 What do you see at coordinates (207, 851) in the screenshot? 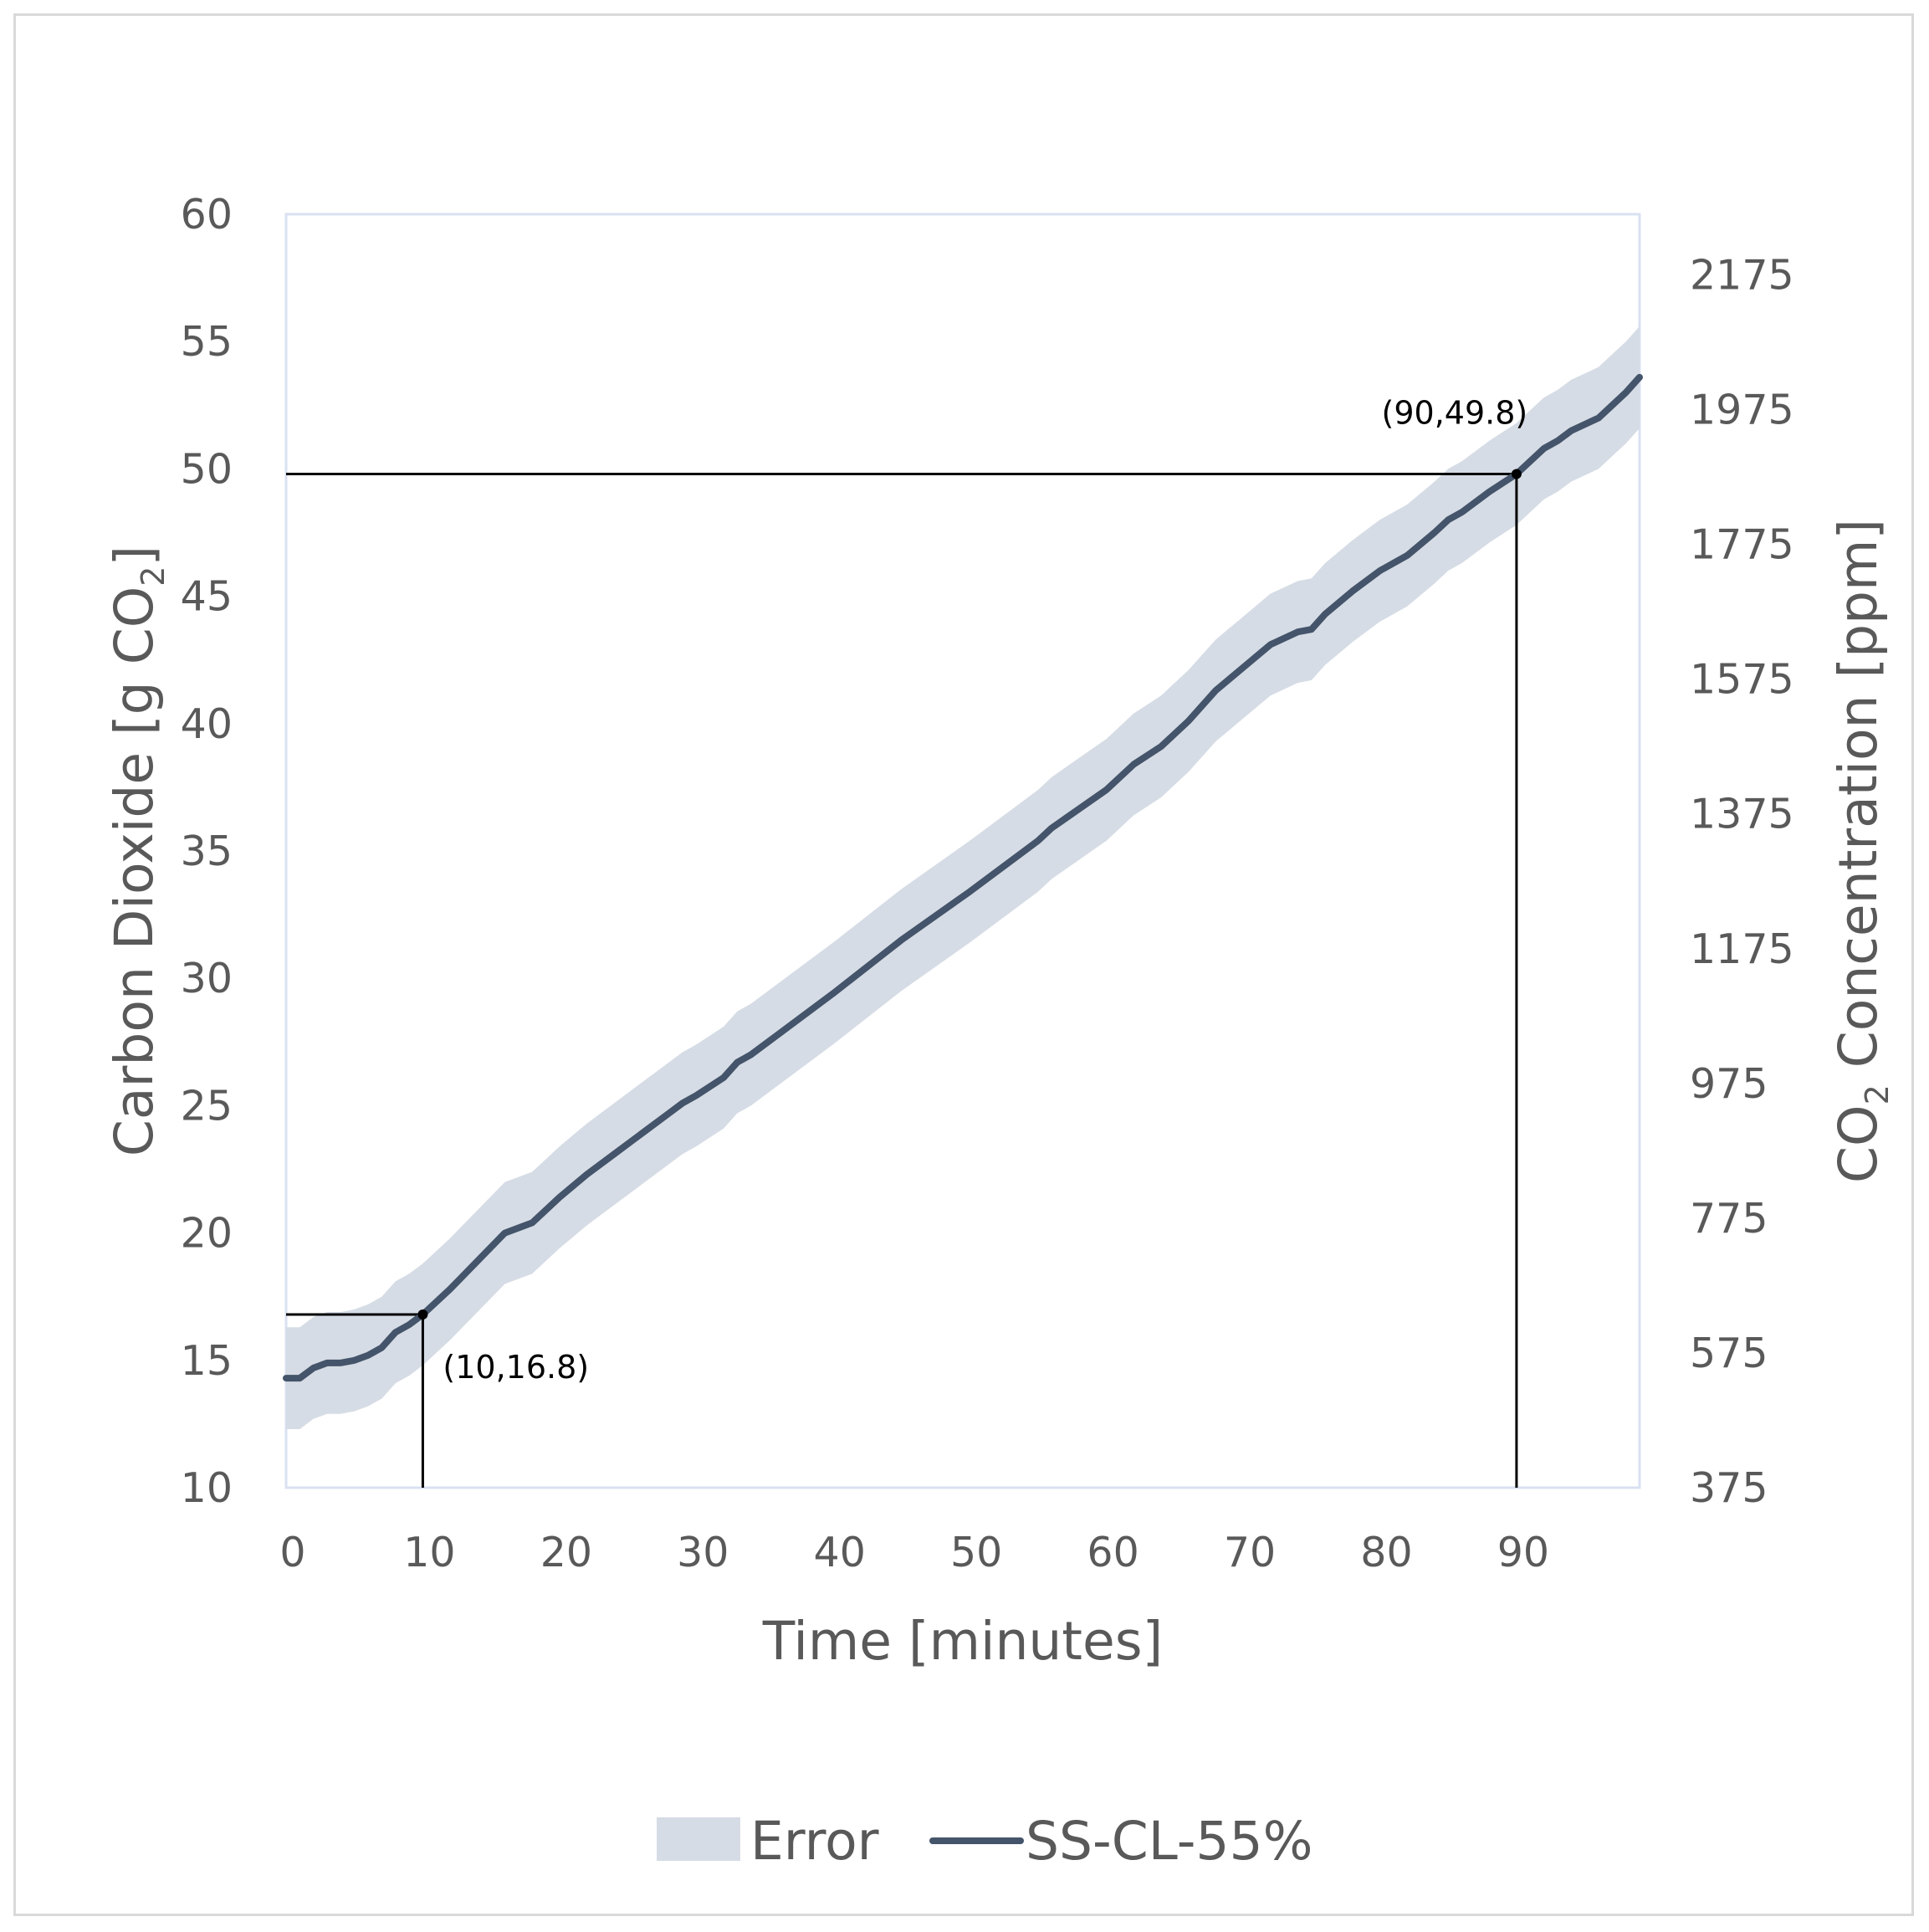
I see `y-left-tick-label: 35` at bounding box center [207, 851].